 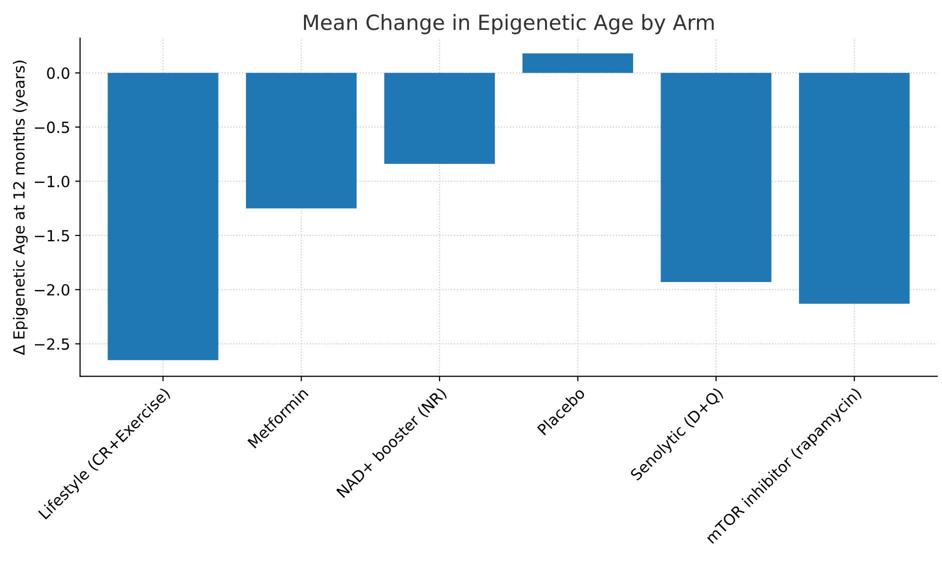 What do you see at coordinates (509, 24) in the screenshot?
I see `chart-title: Mean Change in Epigenetic Age by Arm` at bounding box center [509, 24].